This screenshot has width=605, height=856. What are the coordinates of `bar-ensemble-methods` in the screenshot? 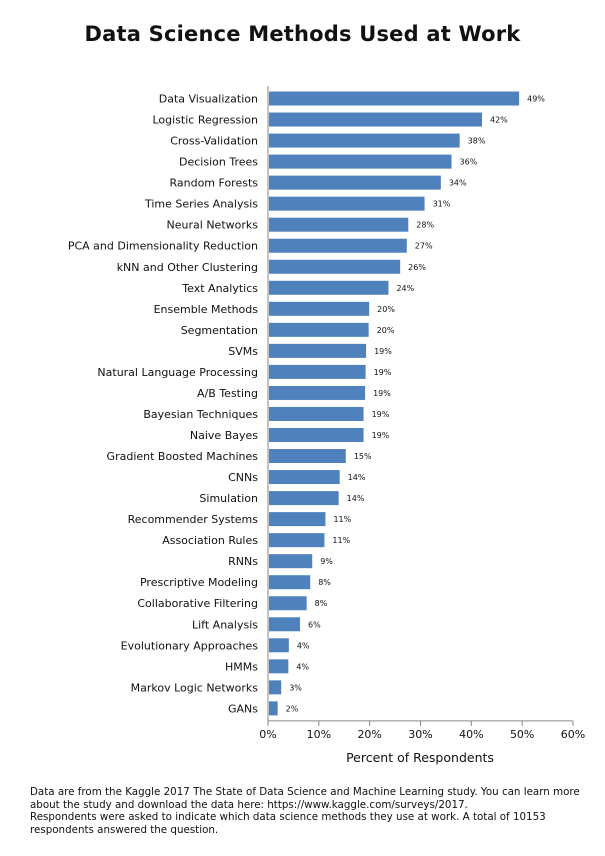 It's located at (319, 308).